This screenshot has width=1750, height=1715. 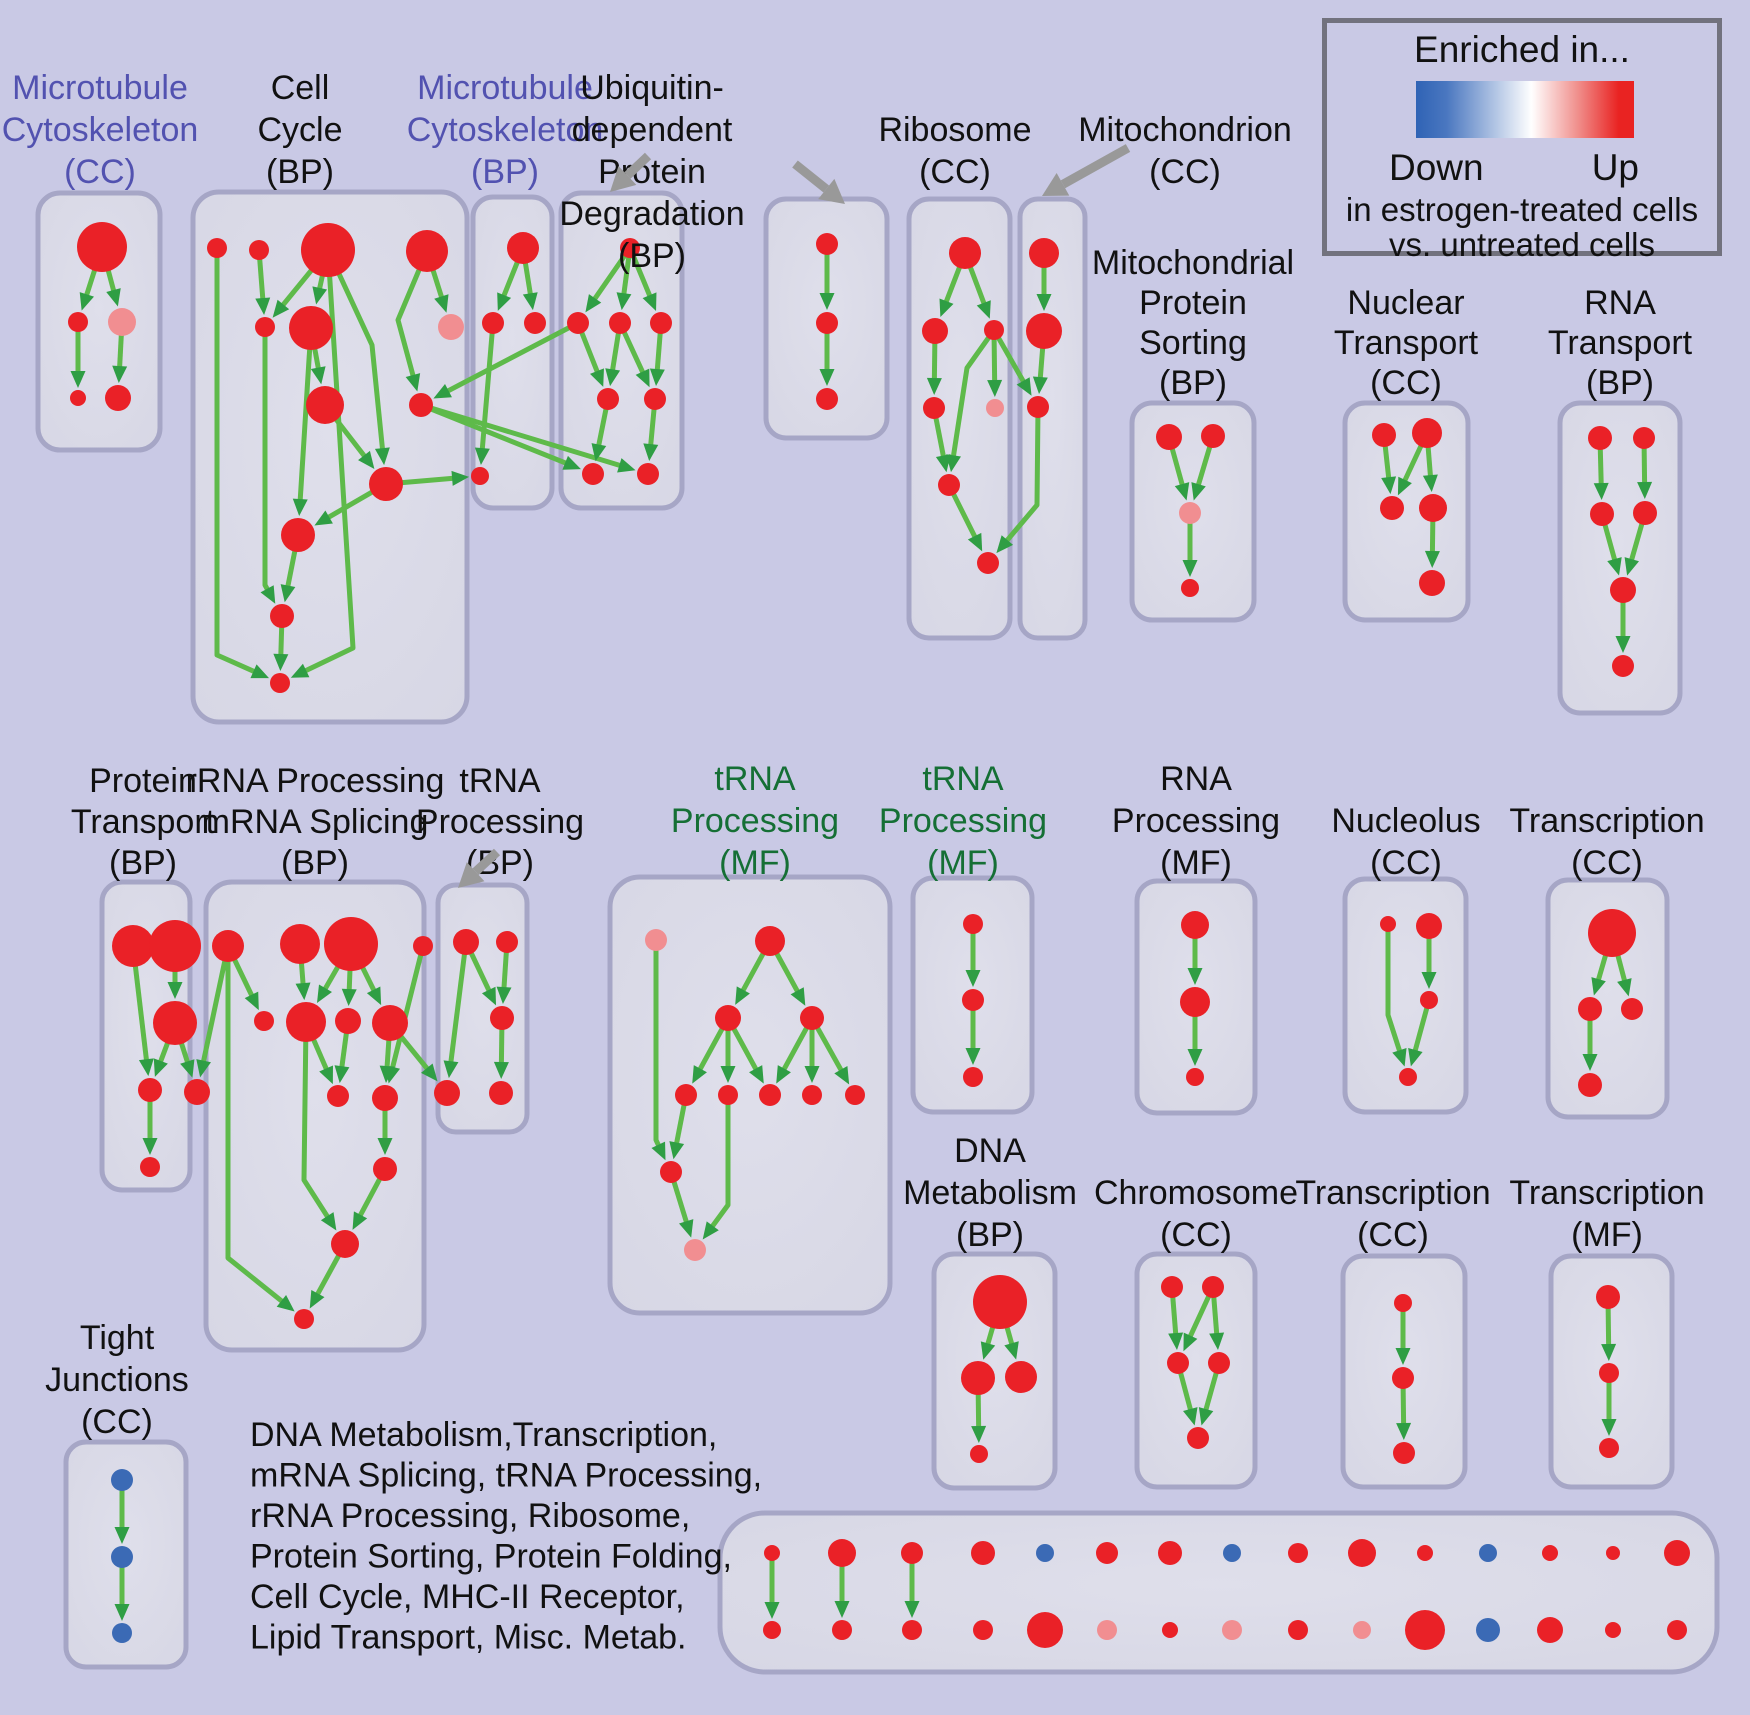 What do you see at coordinates (827, 301) in the screenshot?
I see `arrowhead-ubc0-ubc1` at bounding box center [827, 301].